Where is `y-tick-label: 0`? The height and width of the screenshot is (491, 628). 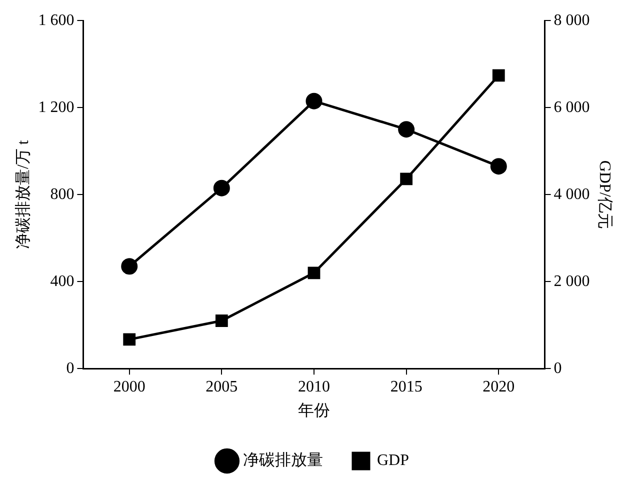
y-tick-label: 0 is located at coordinates (70, 368).